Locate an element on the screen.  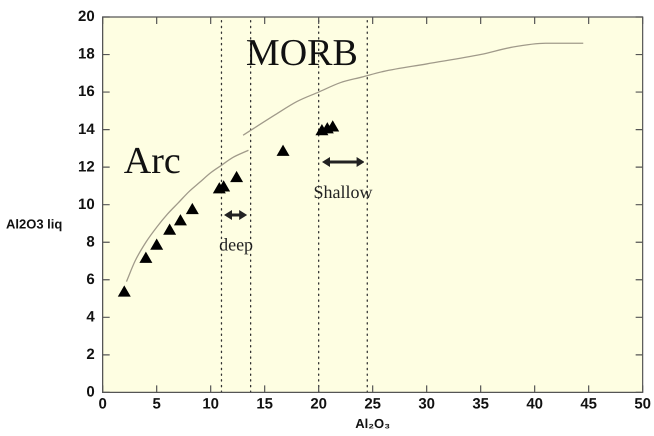
x-tick-label: 30 is located at coordinates (427, 404).